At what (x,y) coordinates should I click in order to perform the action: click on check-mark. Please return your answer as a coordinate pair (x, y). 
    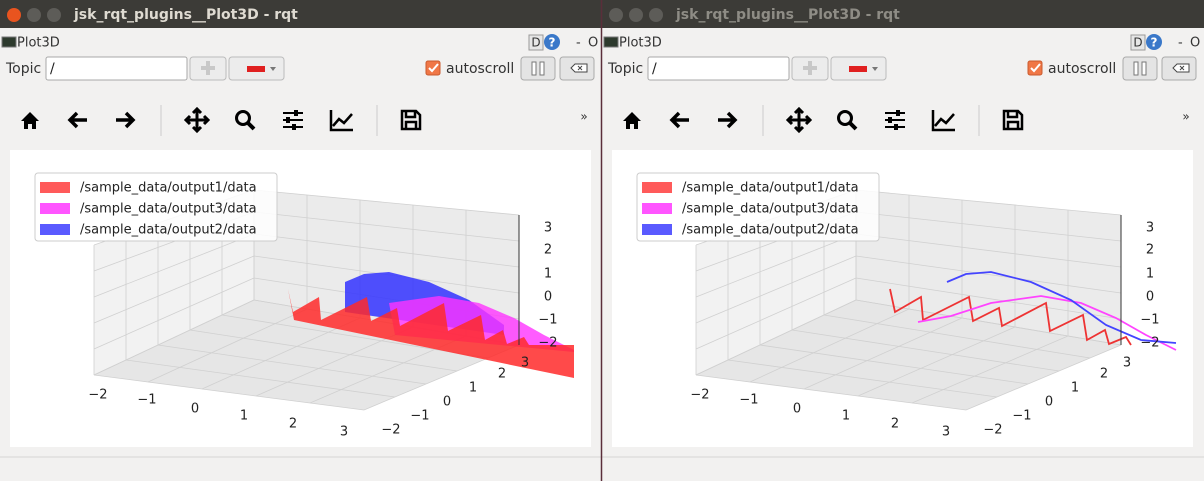
    Looking at the image, I should click on (1035, 68).